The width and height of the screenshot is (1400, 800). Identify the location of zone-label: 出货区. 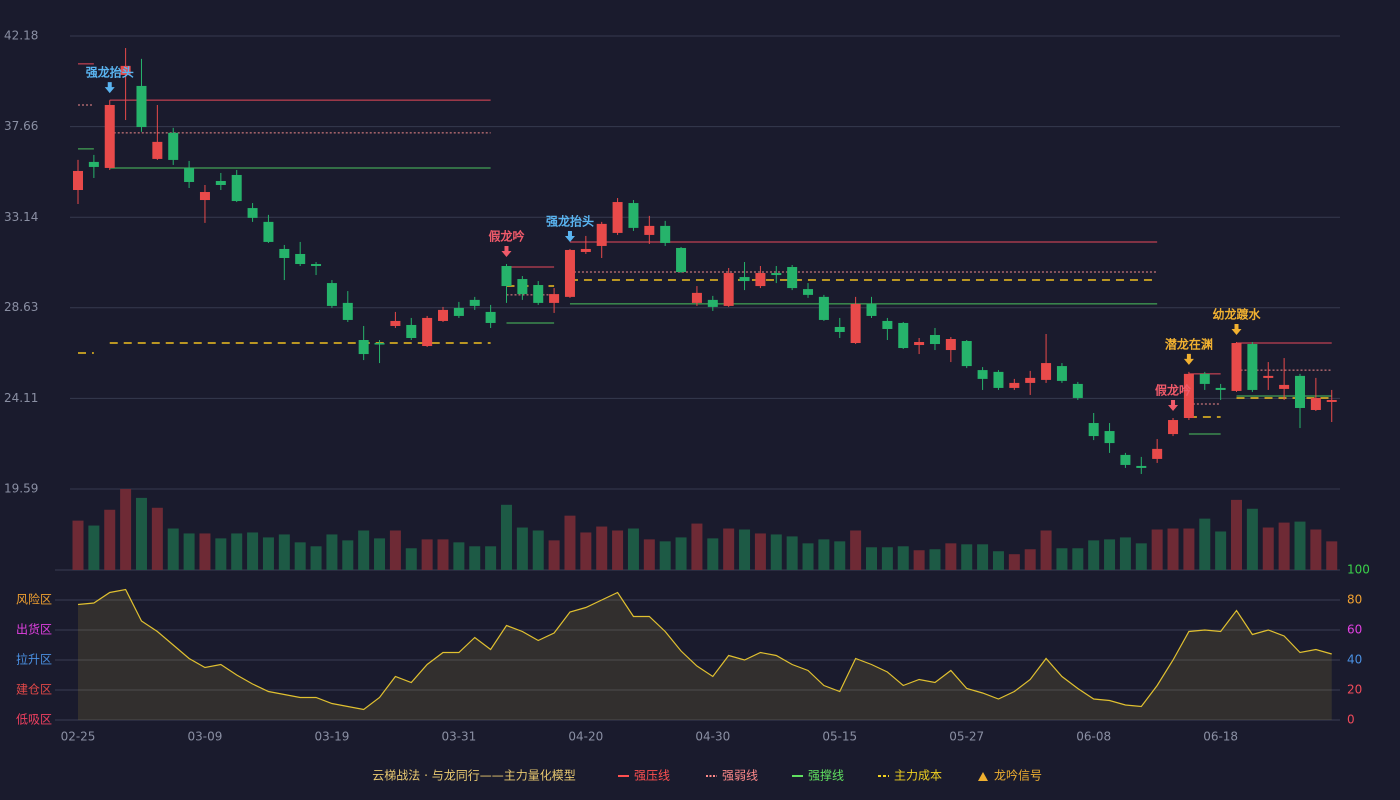
(34, 629).